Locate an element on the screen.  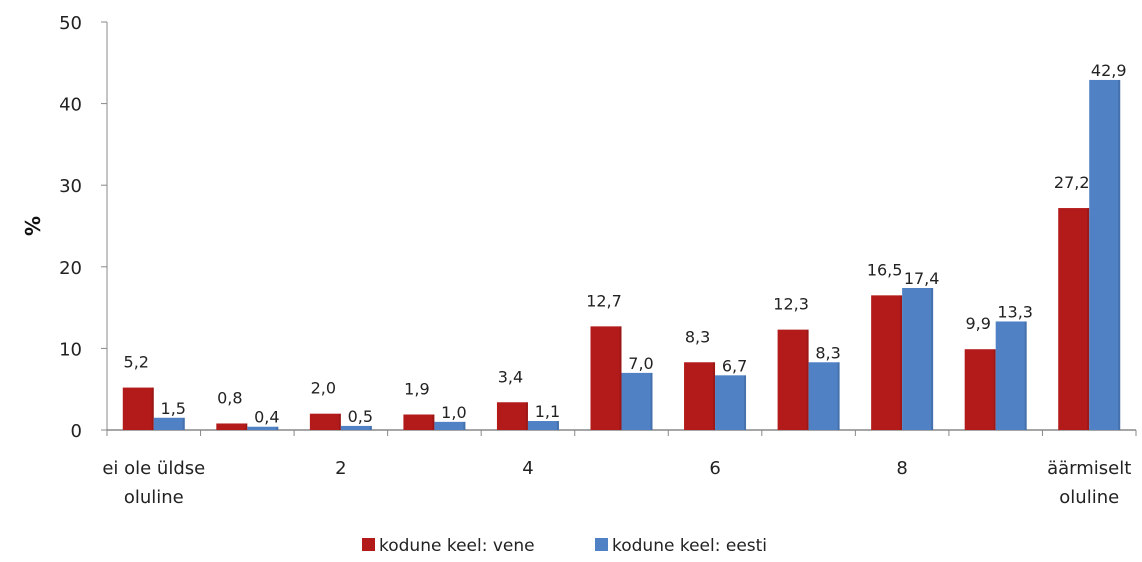
data-label: 12,3 is located at coordinates (791, 304).